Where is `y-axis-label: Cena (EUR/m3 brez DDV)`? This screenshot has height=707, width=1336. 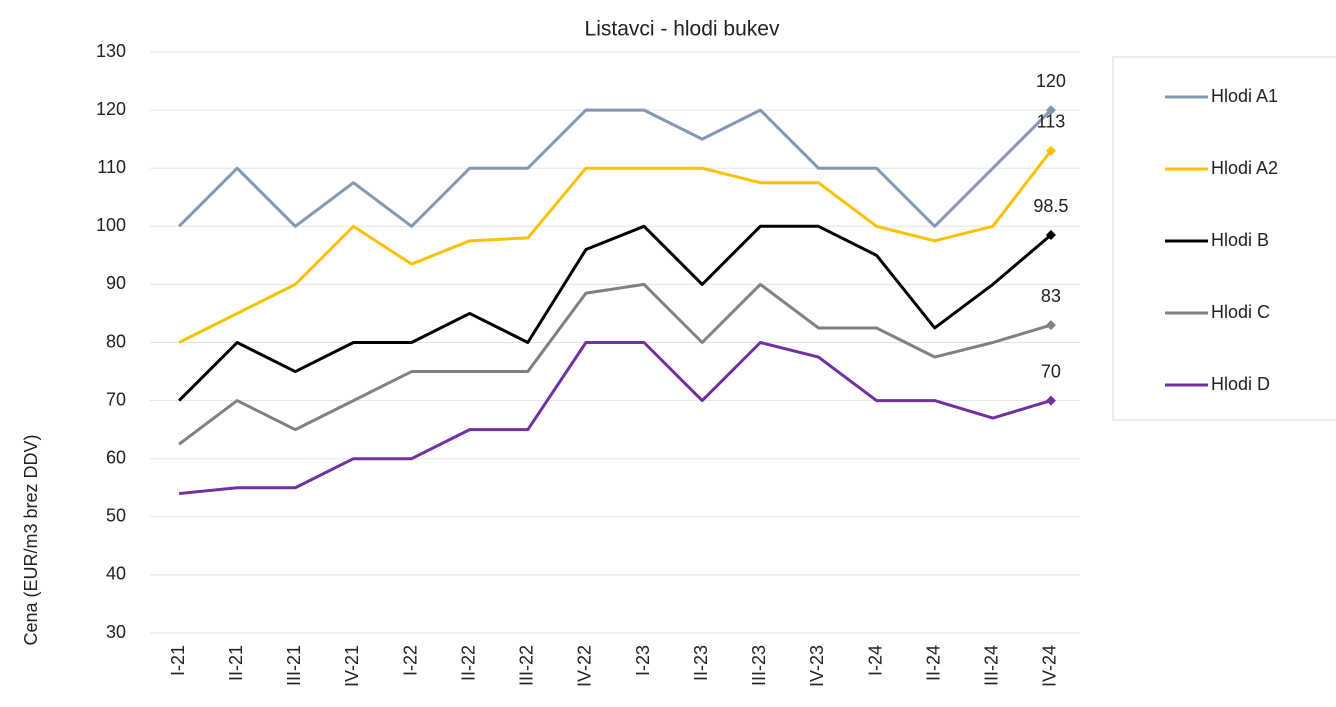
y-axis-label: Cena (EUR/m3 brez DDV) is located at coordinates (31, 539).